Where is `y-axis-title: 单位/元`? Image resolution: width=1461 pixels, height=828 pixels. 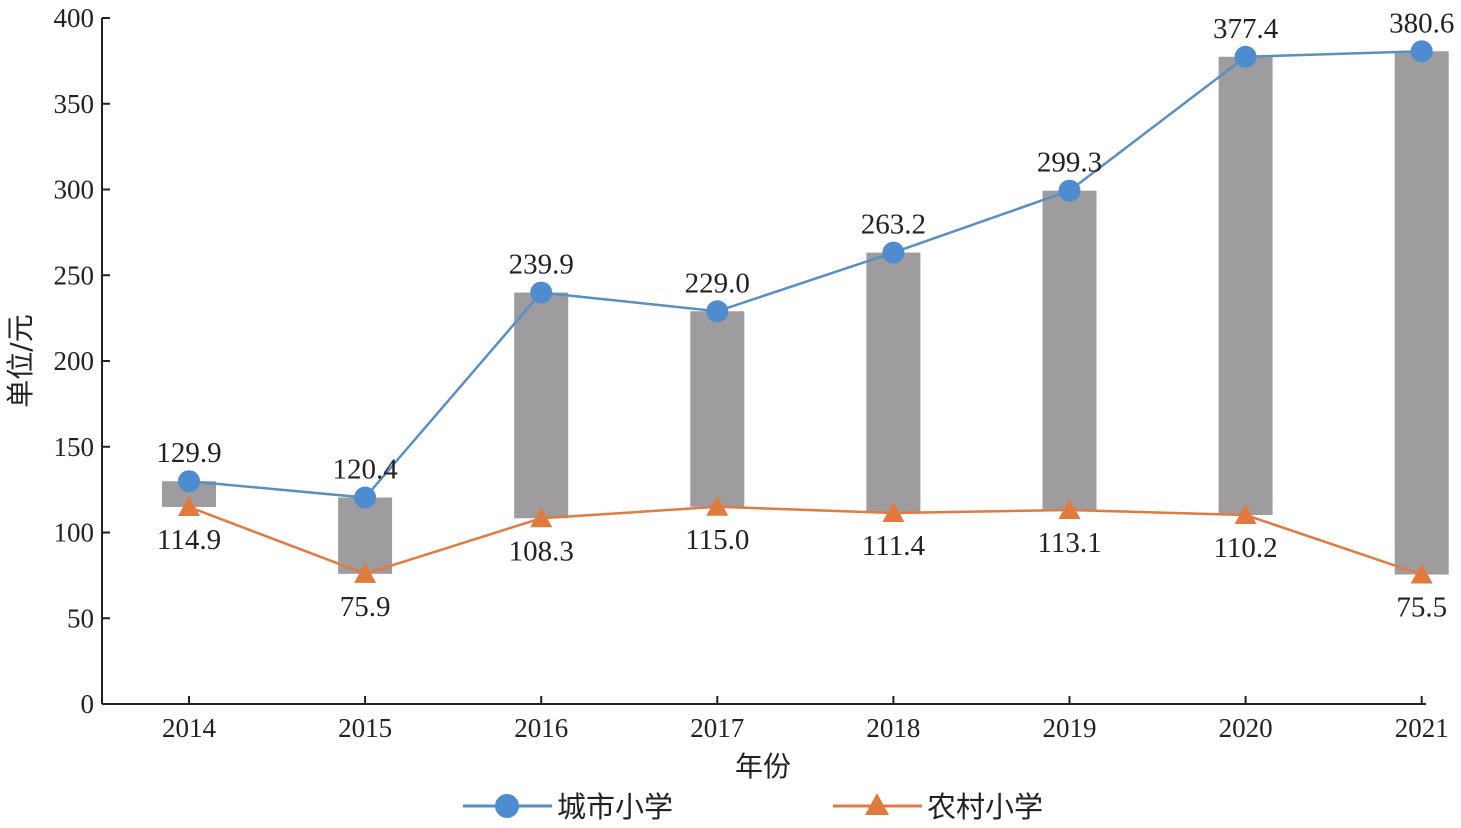 y-axis-title: 单位/元 is located at coordinates (20, 360).